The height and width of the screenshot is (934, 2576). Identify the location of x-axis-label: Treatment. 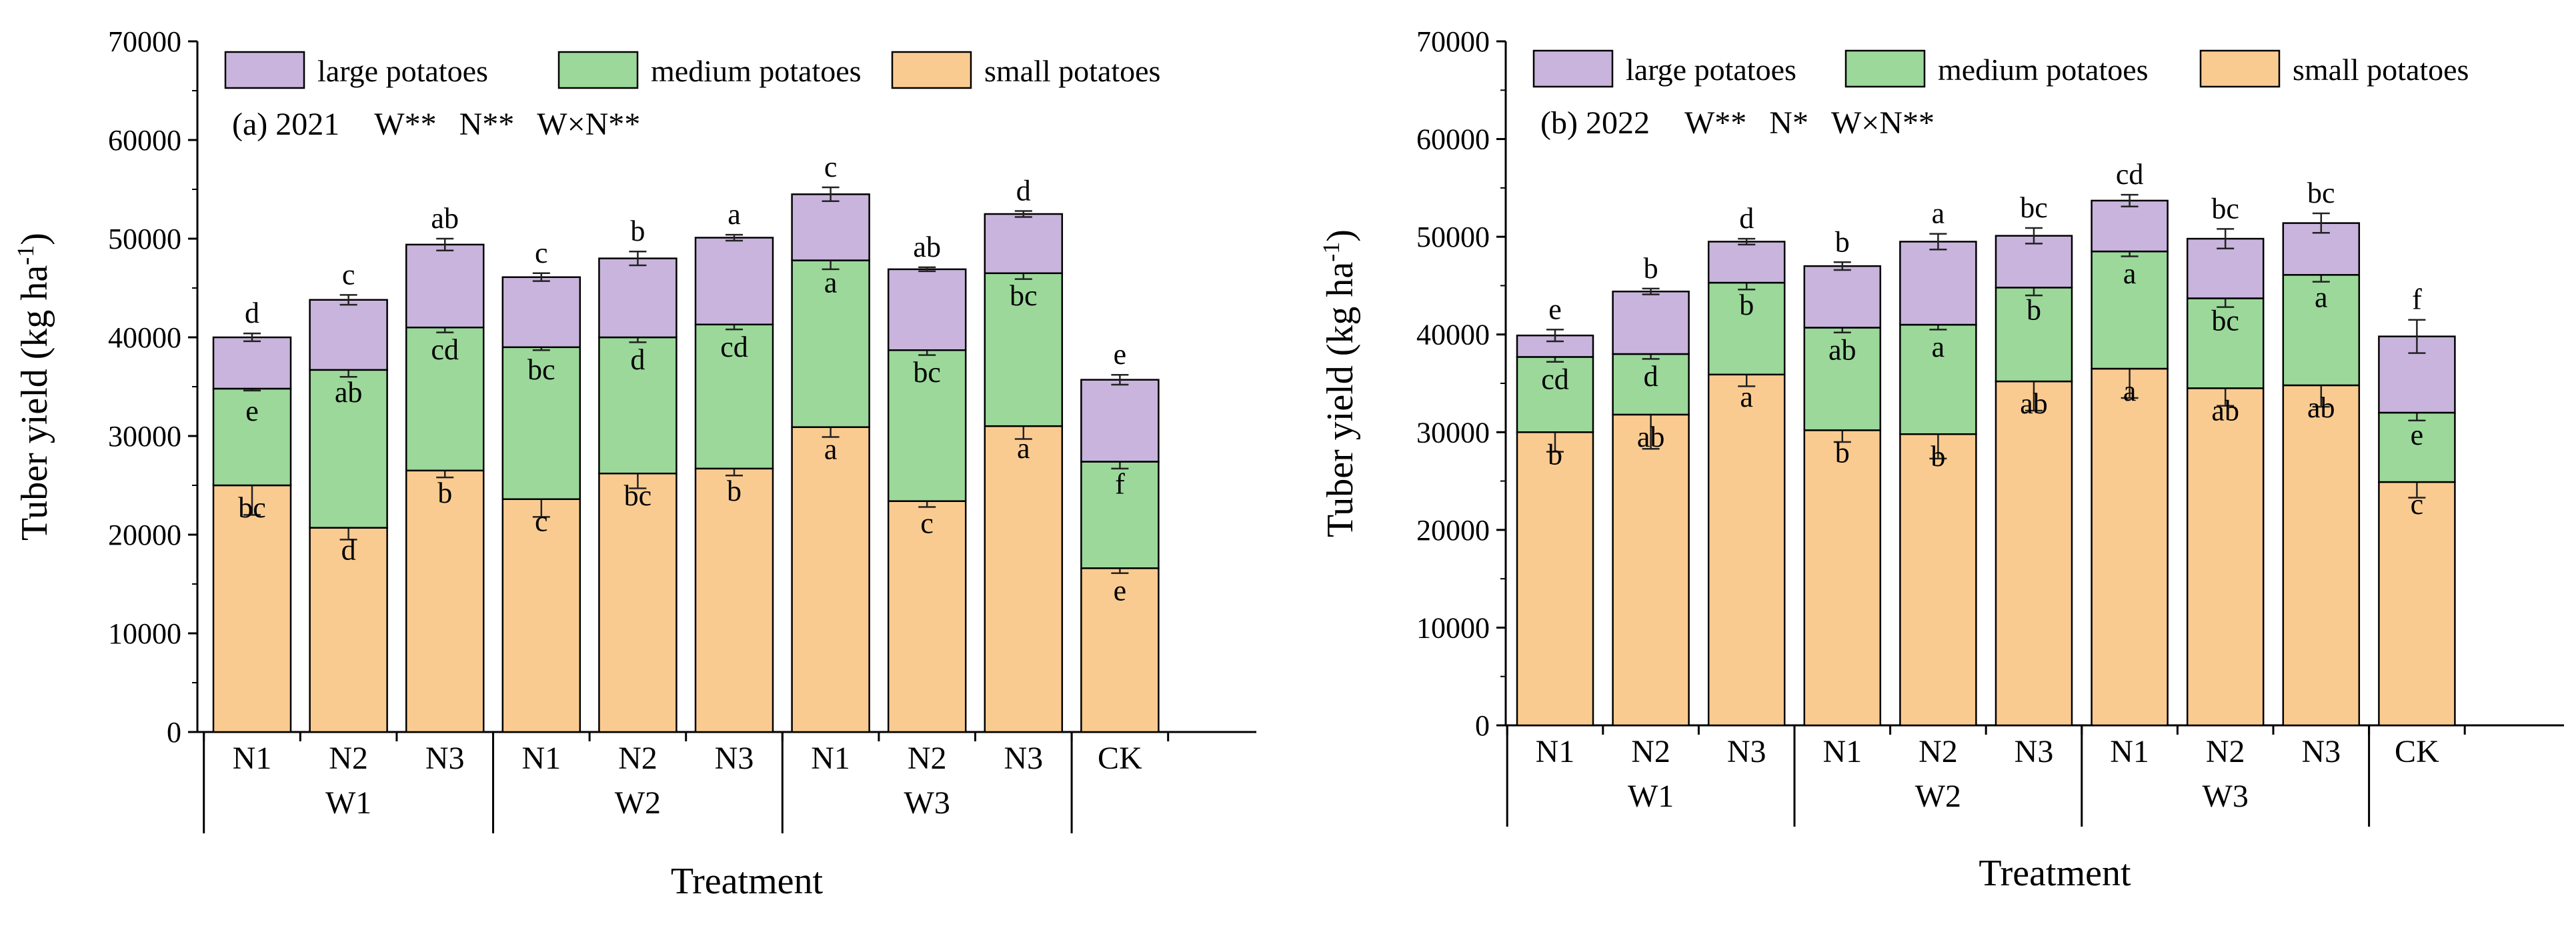
(747, 881).